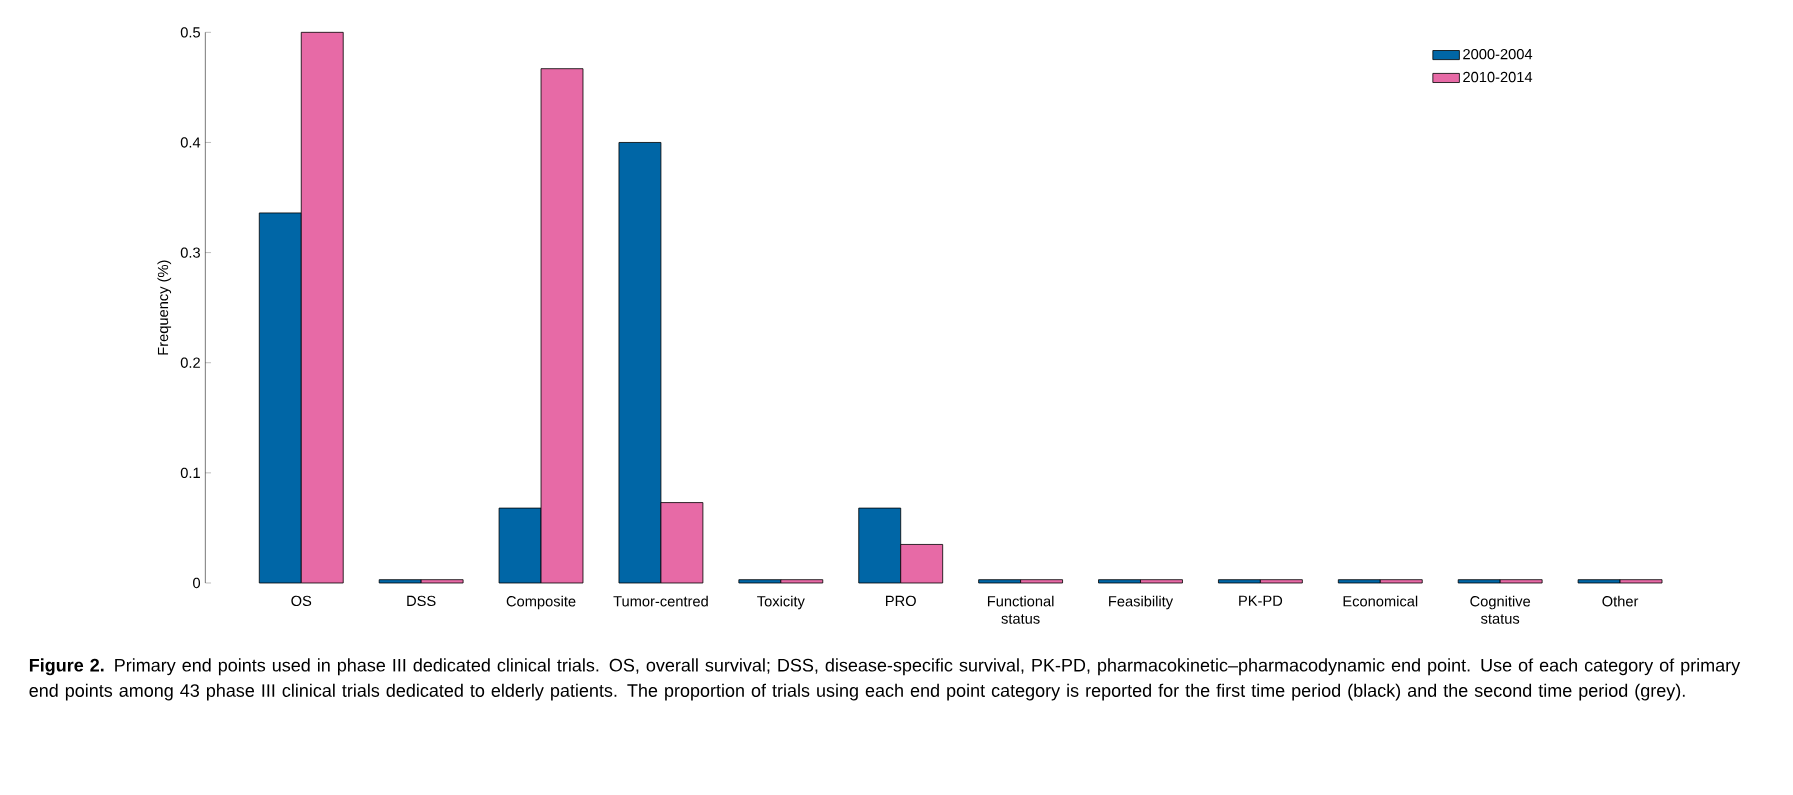 The image size is (1793, 795). Describe the element at coordinates (301, 601) in the screenshot. I see `x-tick-label: OS` at that location.